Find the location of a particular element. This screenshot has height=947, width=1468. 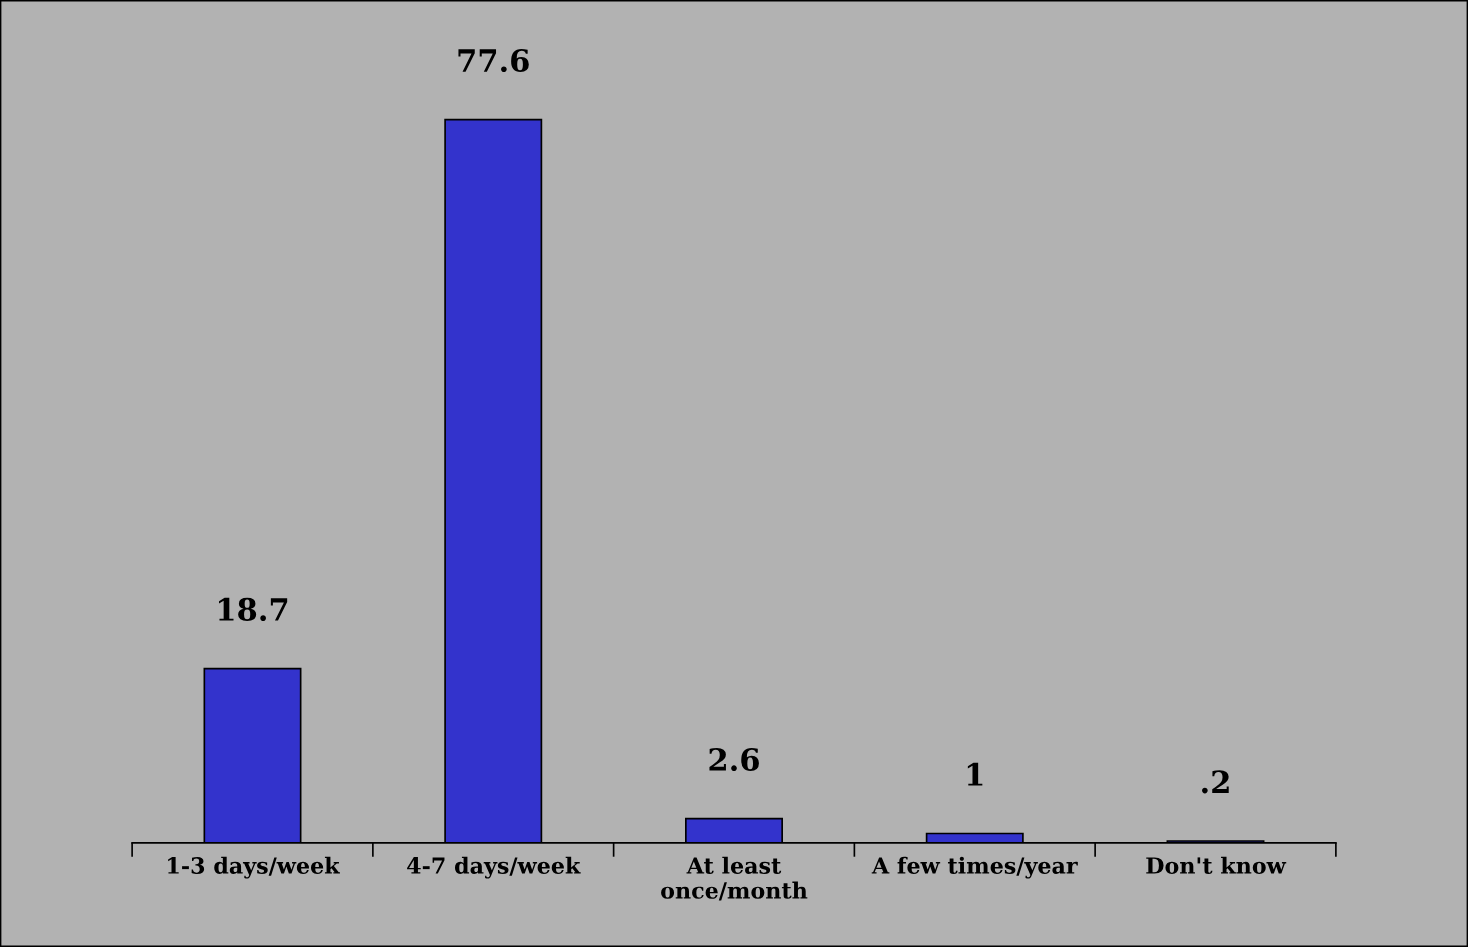

x-tick-label: Don't know is located at coordinates (1216, 865).